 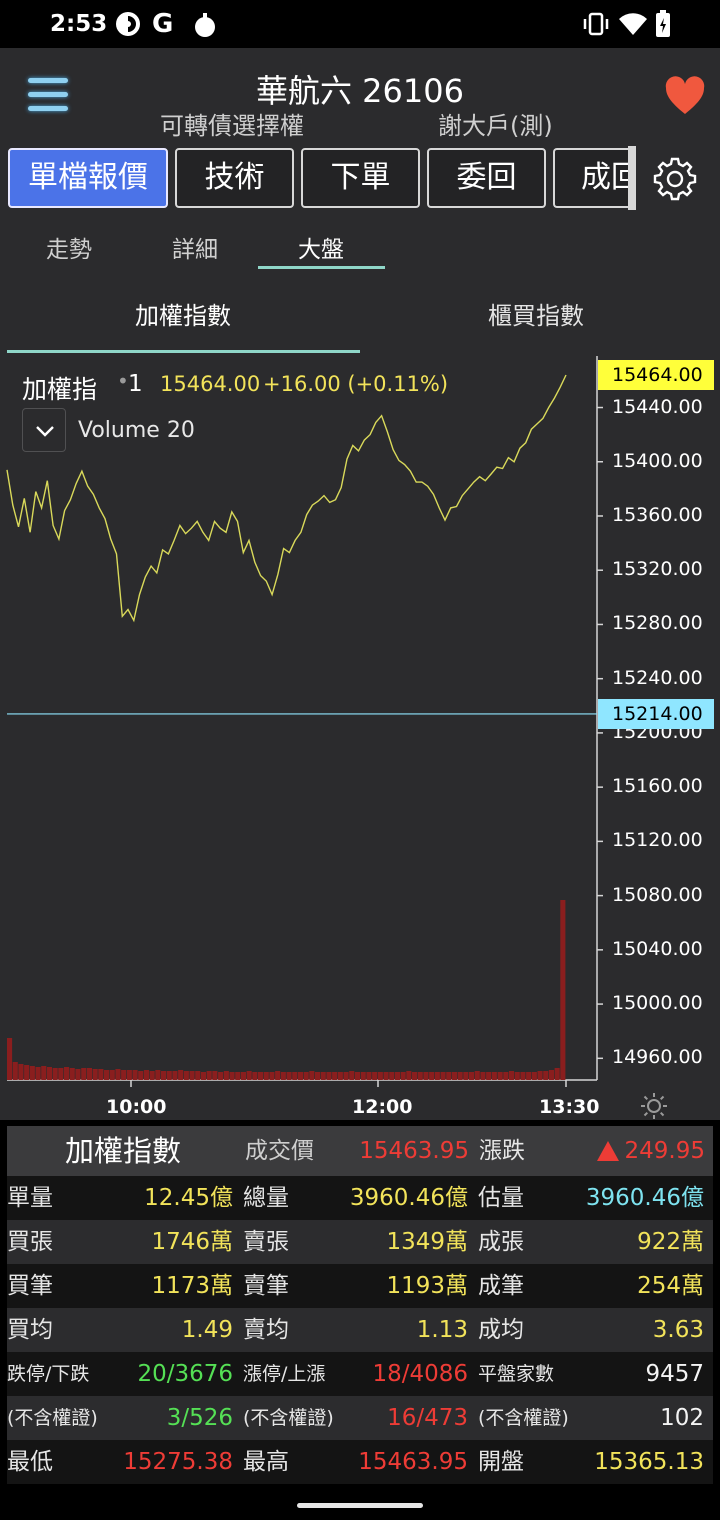 I want to click on tab-order-report: 委回, so click(x=486, y=178).